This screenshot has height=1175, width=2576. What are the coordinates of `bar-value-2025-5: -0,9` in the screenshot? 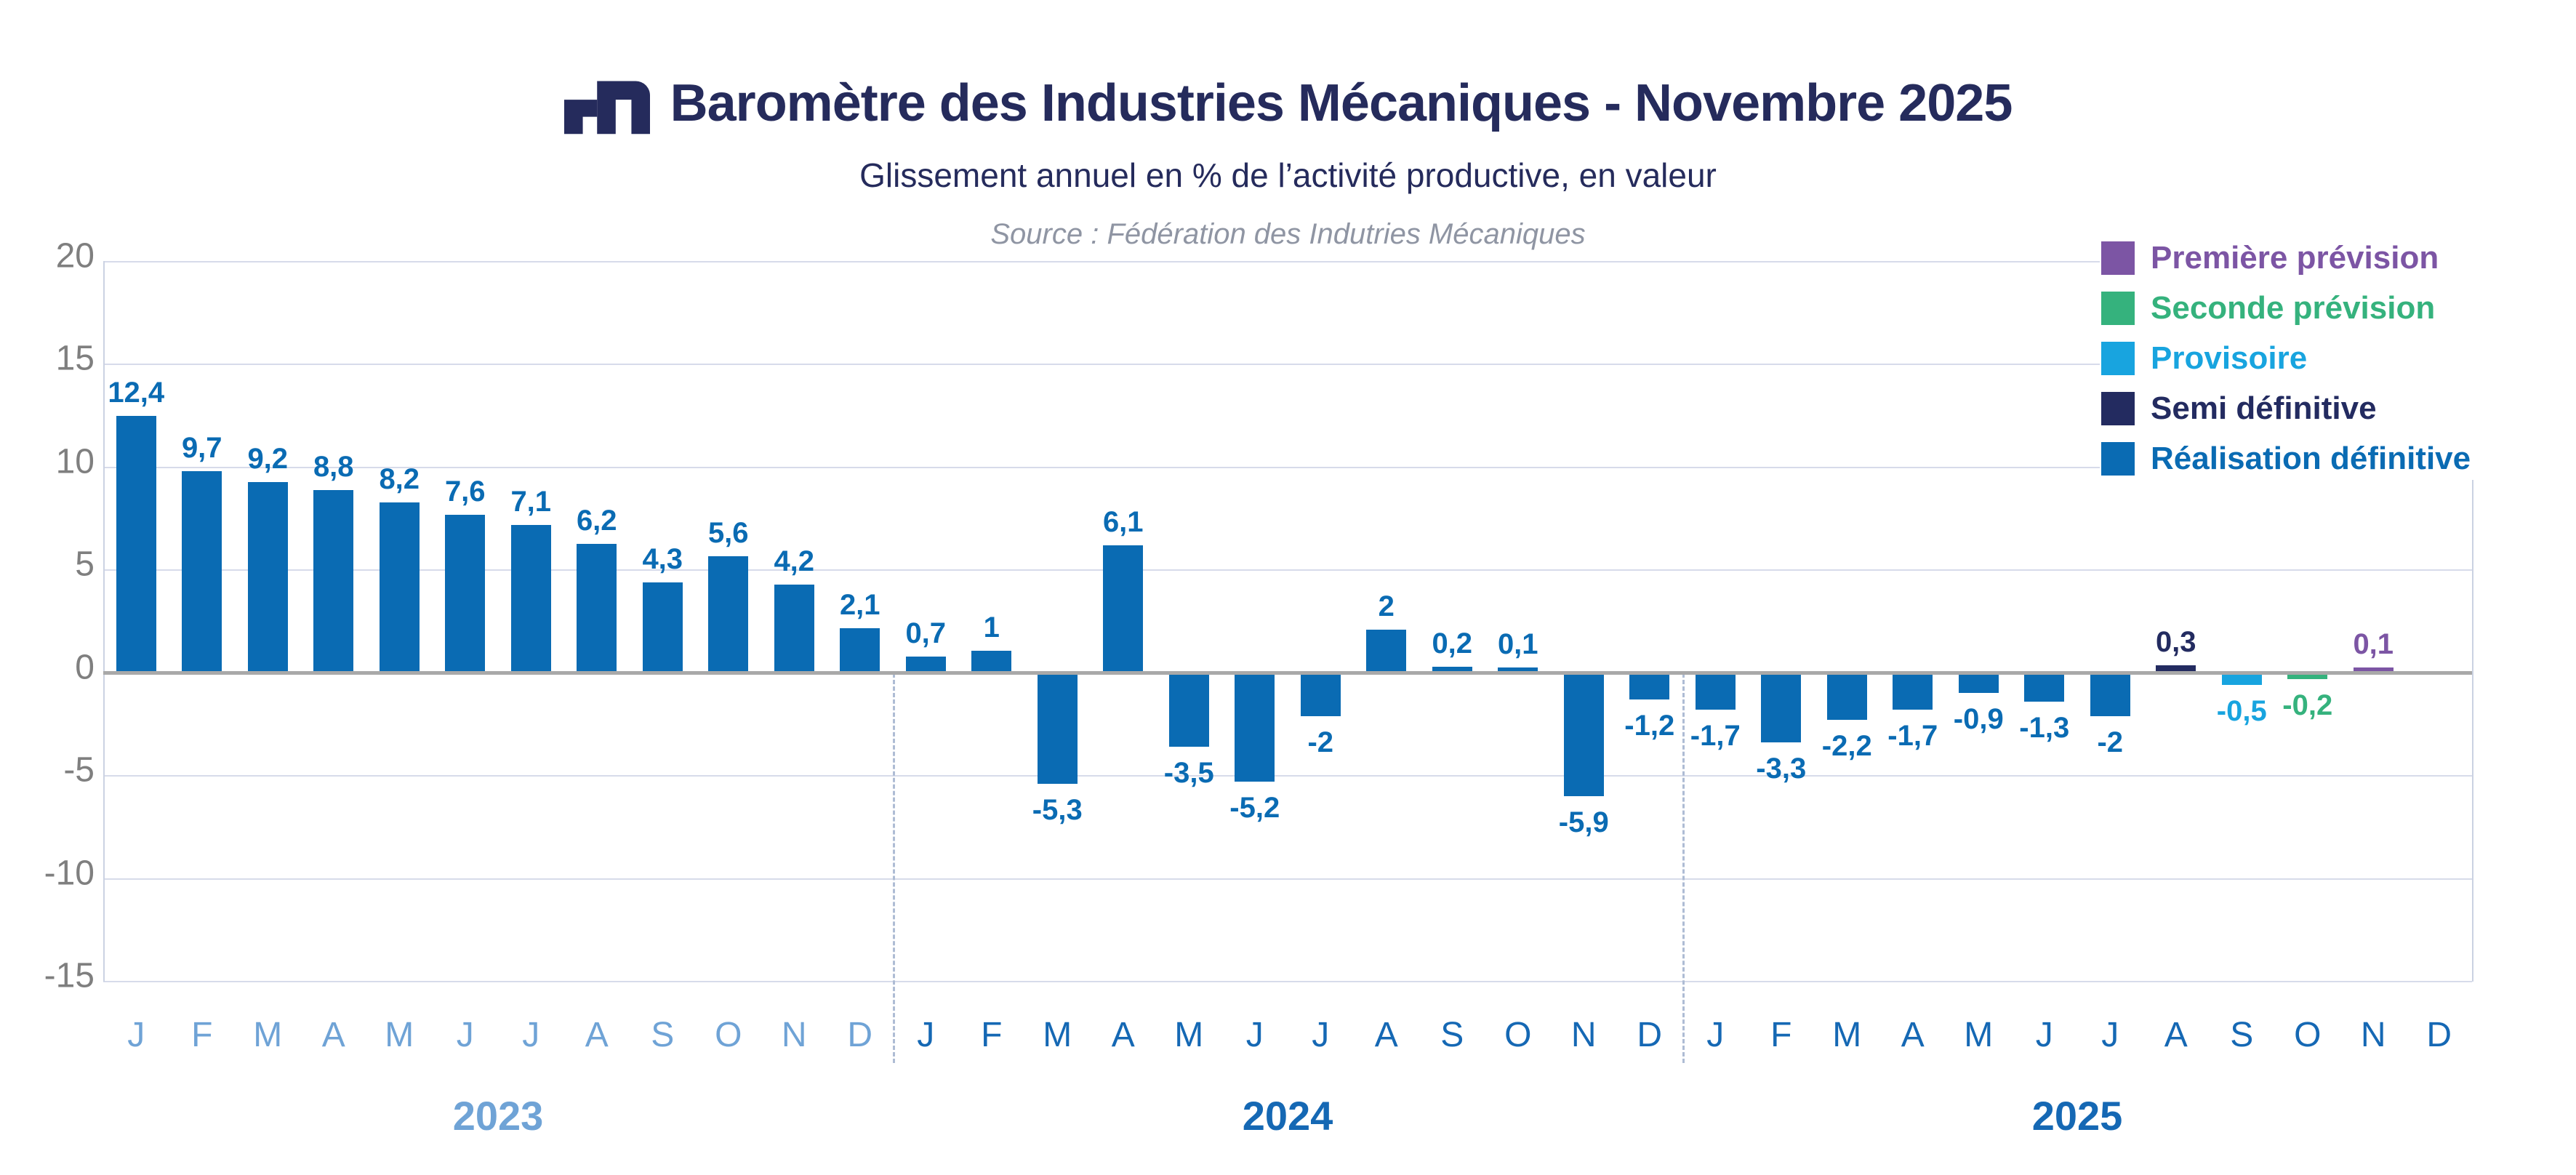 It's located at (1978, 719).